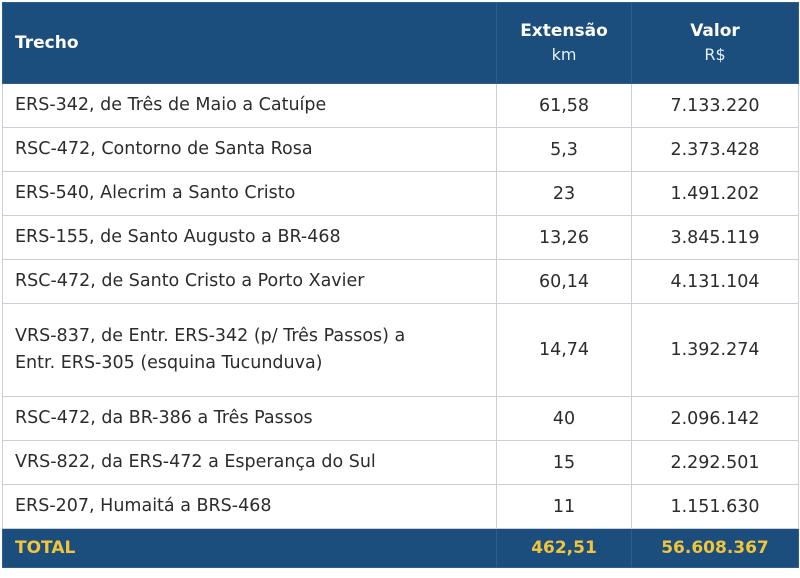 The width and height of the screenshot is (800, 578). What do you see at coordinates (249, 237) in the screenshot?
I see `trecho-cell: ERS-155, de Santo Augusto a BR-468` at bounding box center [249, 237].